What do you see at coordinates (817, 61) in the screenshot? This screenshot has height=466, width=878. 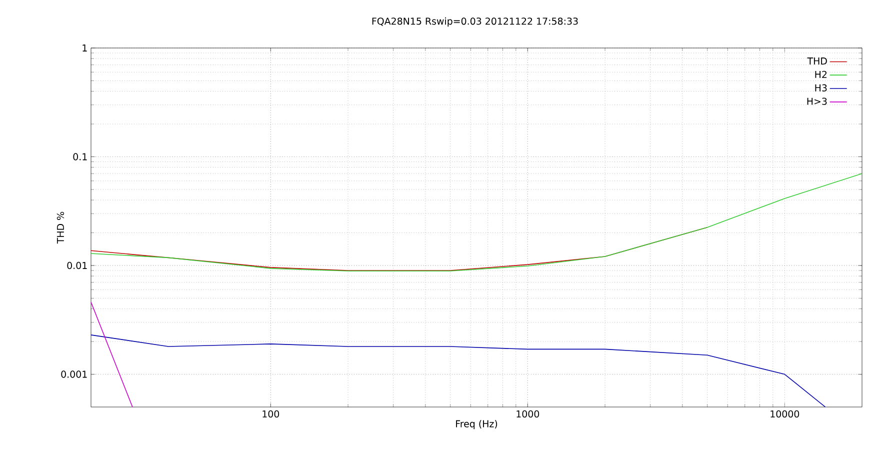 I see `legend-label: THD` at bounding box center [817, 61].